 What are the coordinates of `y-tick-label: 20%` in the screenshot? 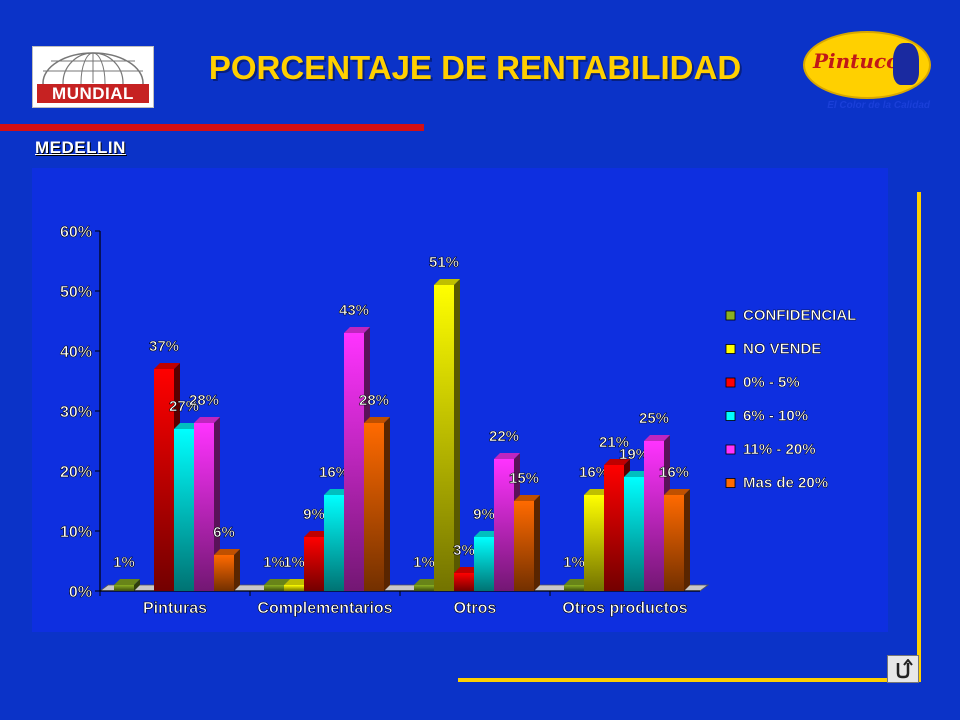 It's located at (76, 472).